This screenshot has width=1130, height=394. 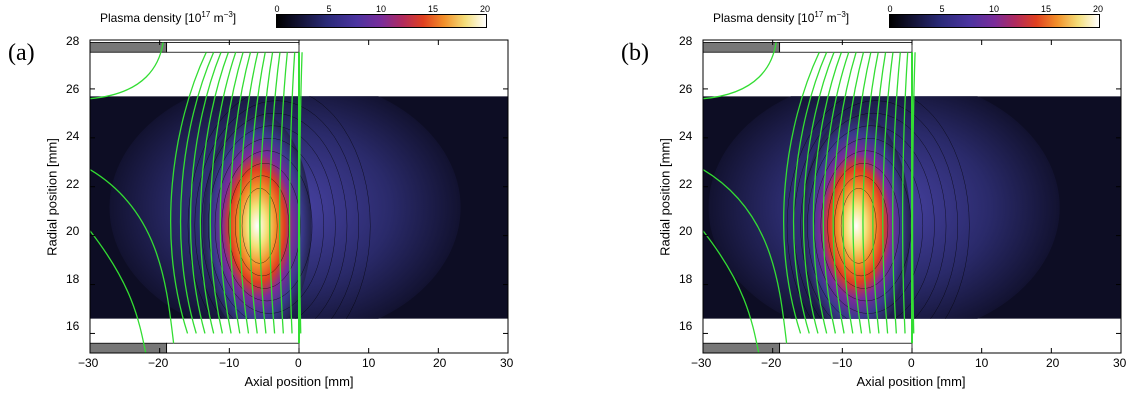 I want to click on panel-label: (b), so click(x=635, y=53).